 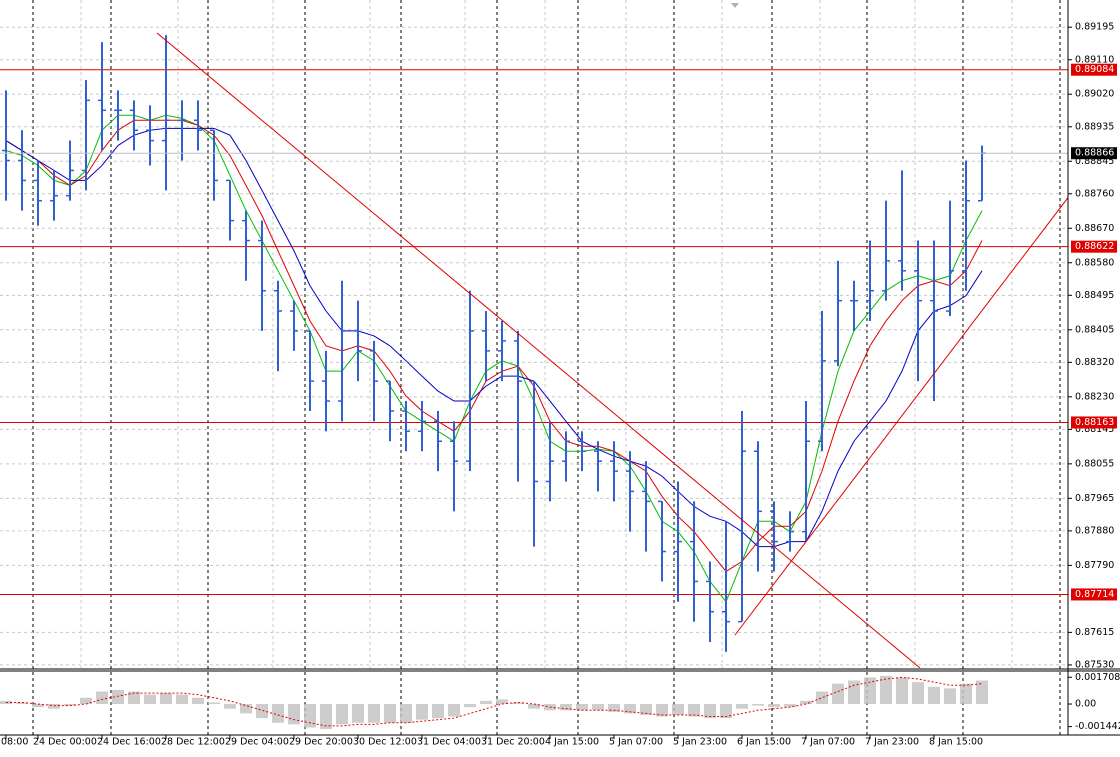 What do you see at coordinates (1094, 27) in the screenshot?
I see `y-tick-label: 0.89195` at bounding box center [1094, 27].